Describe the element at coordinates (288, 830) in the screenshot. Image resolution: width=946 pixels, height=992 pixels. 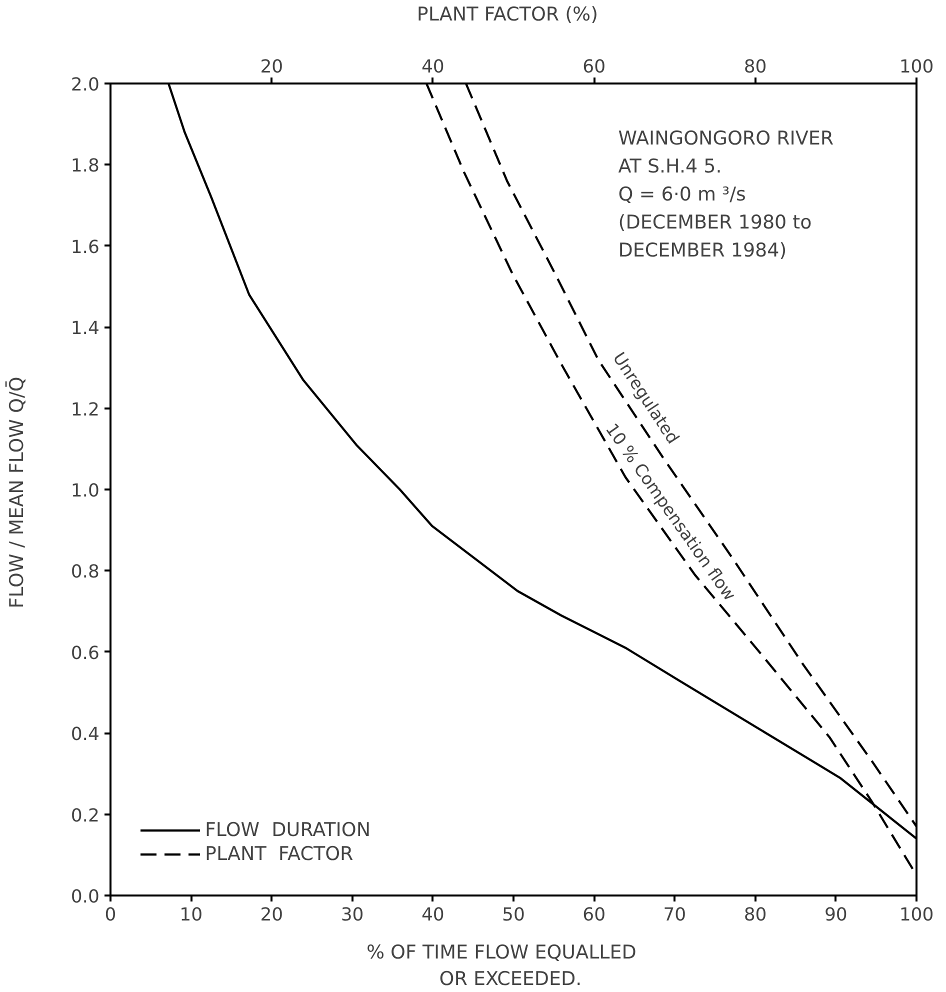
I see `legend-label: FLOW DURATION` at that location.